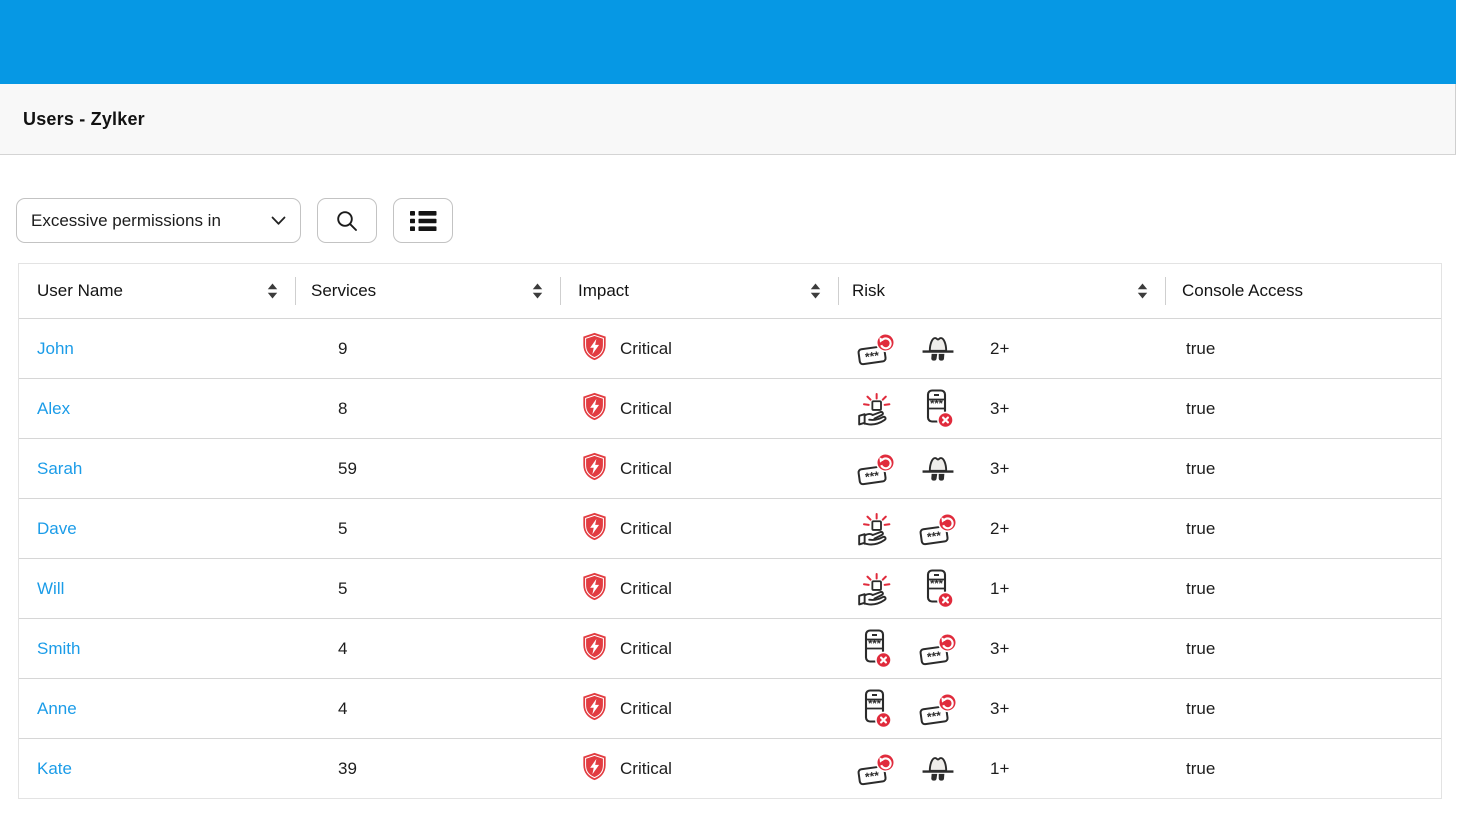  I want to click on list-view-icon, so click(423, 221).